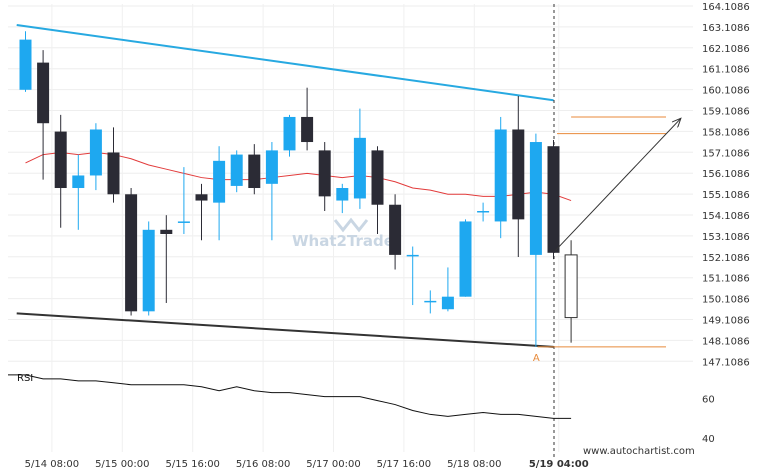 The width and height of the screenshot is (760, 475). Describe the element at coordinates (726, 321) in the screenshot. I see `y-tick-label: 149.1086` at that location.